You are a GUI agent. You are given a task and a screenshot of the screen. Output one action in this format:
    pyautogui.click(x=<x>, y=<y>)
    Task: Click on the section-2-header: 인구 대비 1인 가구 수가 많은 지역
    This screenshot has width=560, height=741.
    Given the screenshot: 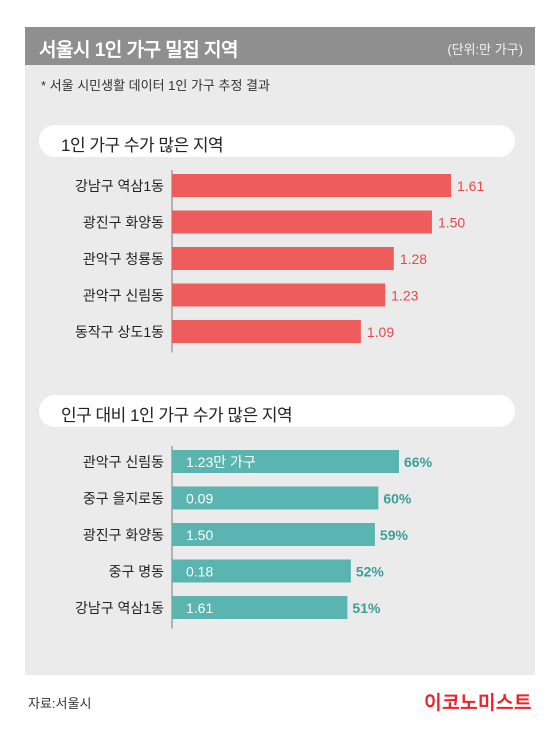 What is the action you would take?
    pyautogui.click(x=277, y=411)
    